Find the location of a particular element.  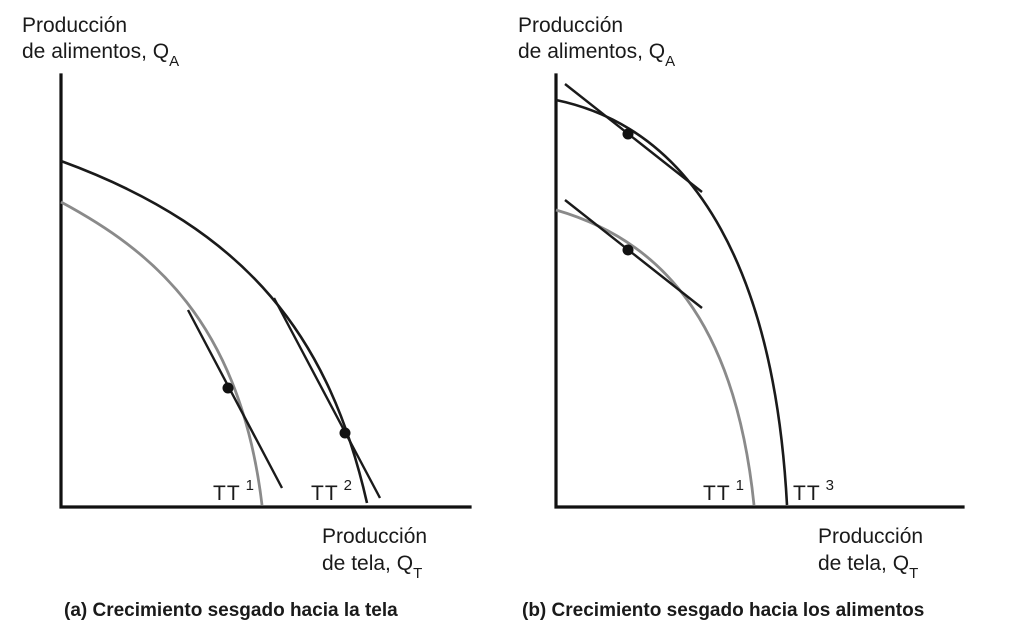

panel-b-tt3-label-text: TT is located at coordinates (807, 493).